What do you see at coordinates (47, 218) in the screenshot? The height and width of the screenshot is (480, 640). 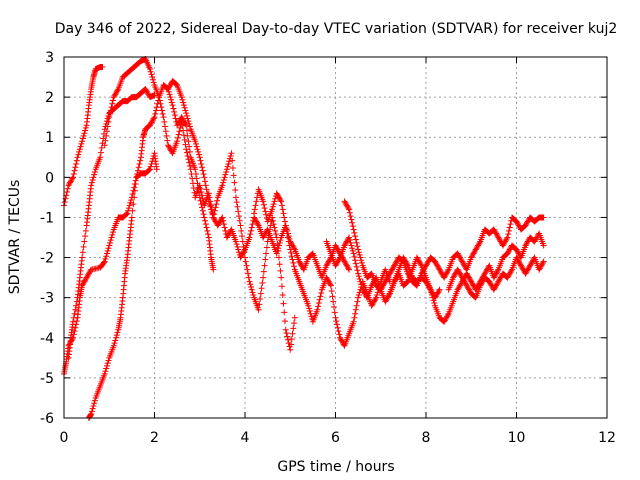 I see `y-tick-label: -1` at bounding box center [47, 218].